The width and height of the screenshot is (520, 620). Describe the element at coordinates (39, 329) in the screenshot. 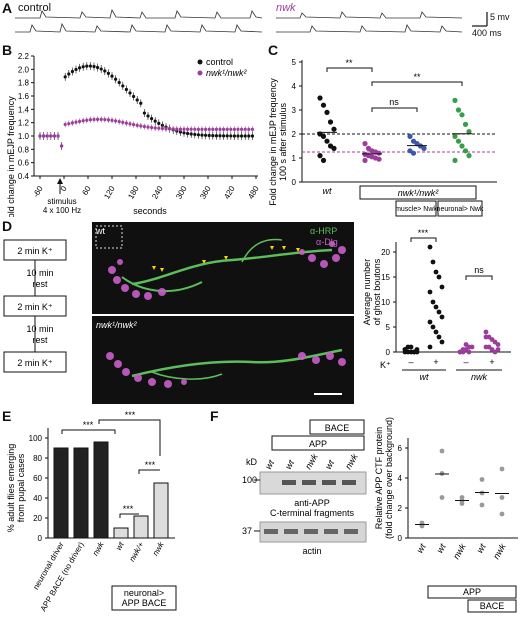

I see `protocol-rest-2a: 10 min` at that location.